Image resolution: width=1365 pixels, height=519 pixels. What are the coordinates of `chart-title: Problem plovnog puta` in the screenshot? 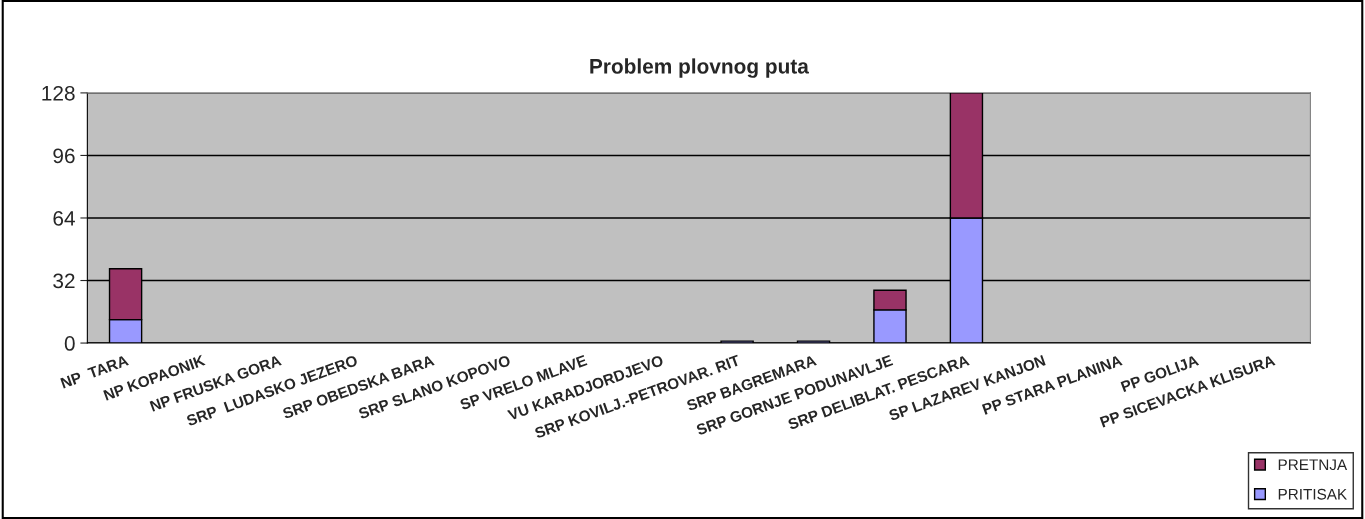 It's located at (699, 68).